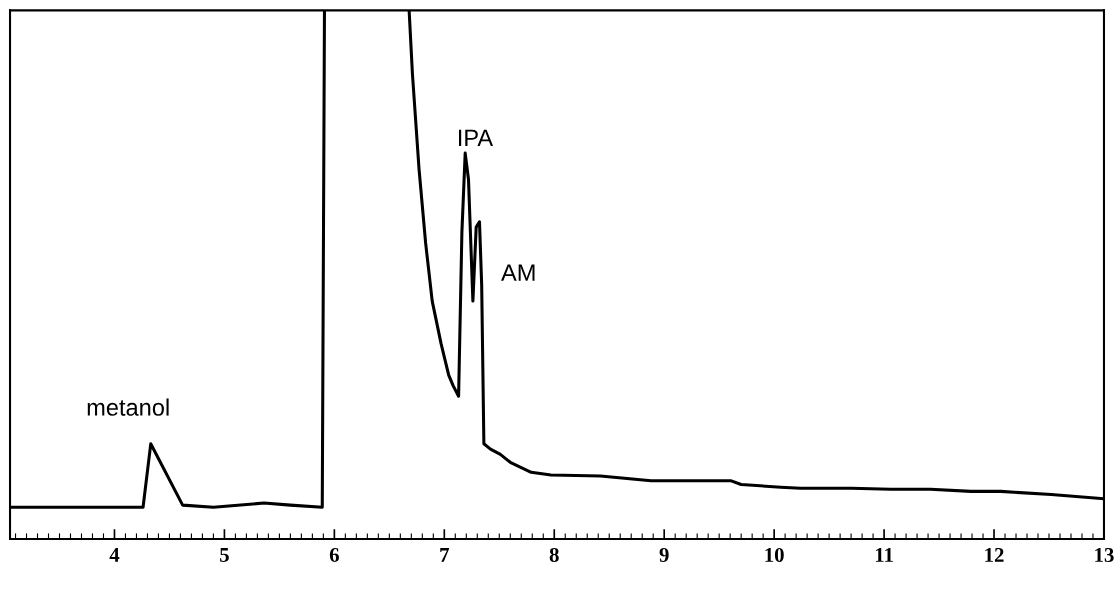  Describe the element at coordinates (664, 554) in the screenshot. I see `x-tick-label: 9` at that location.